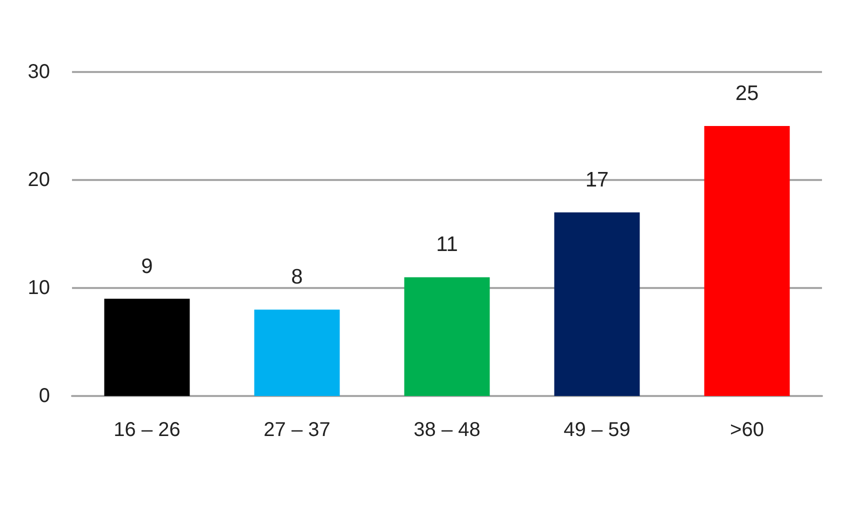 Image resolution: width=844 pixels, height=512 pixels. I want to click on x-tick-label: 38 – 48, so click(447, 430).